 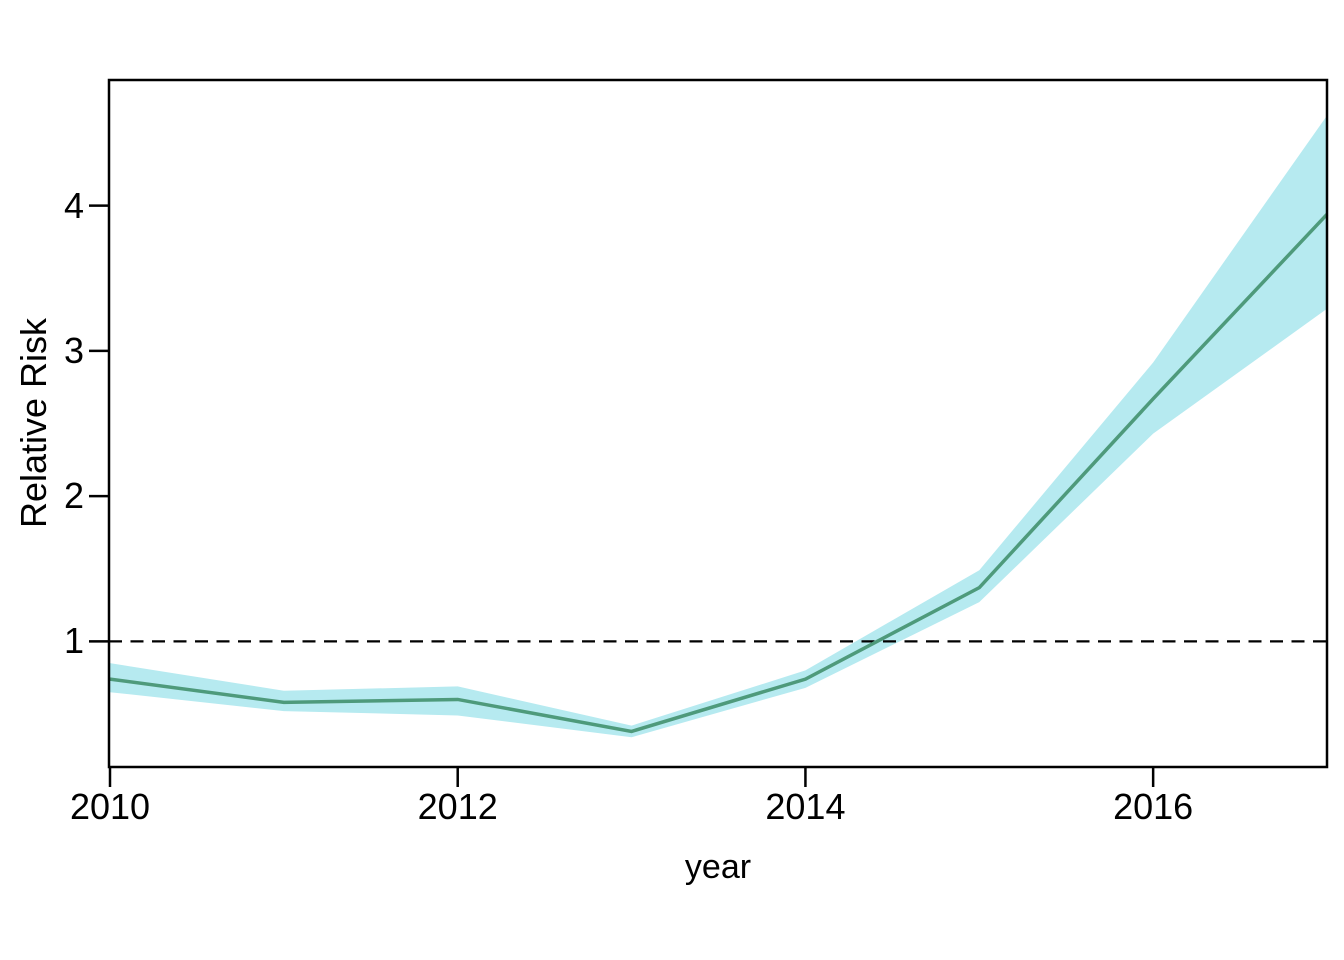 What do you see at coordinates (1153, 806) in the screenshot?
I see `x-tick-label-2016: 2016` at bounding box center [1153, 806].